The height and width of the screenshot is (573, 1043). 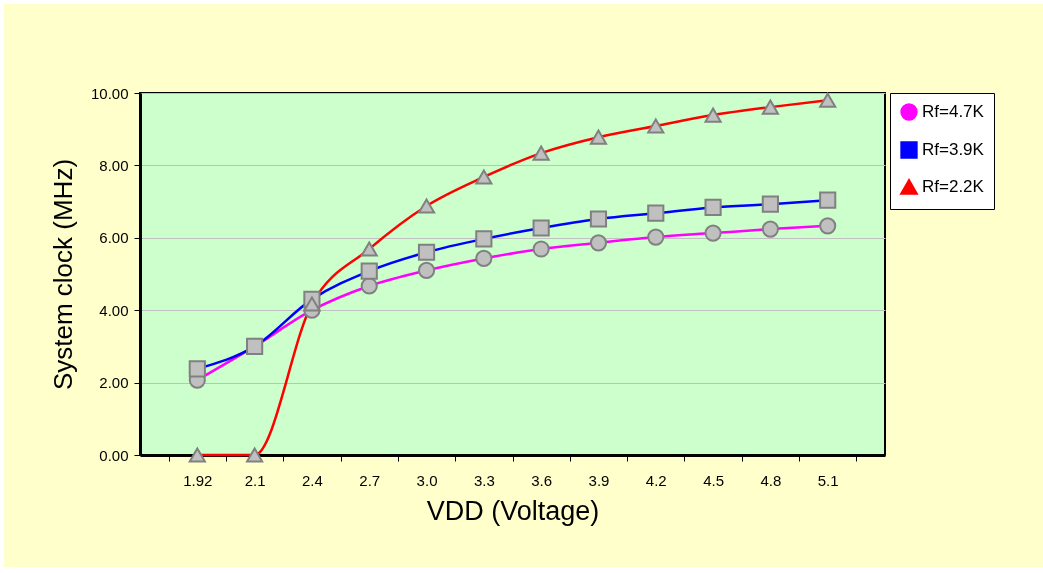 I want to click on x-tick-label: 4.5, so click(x=714, y=480).